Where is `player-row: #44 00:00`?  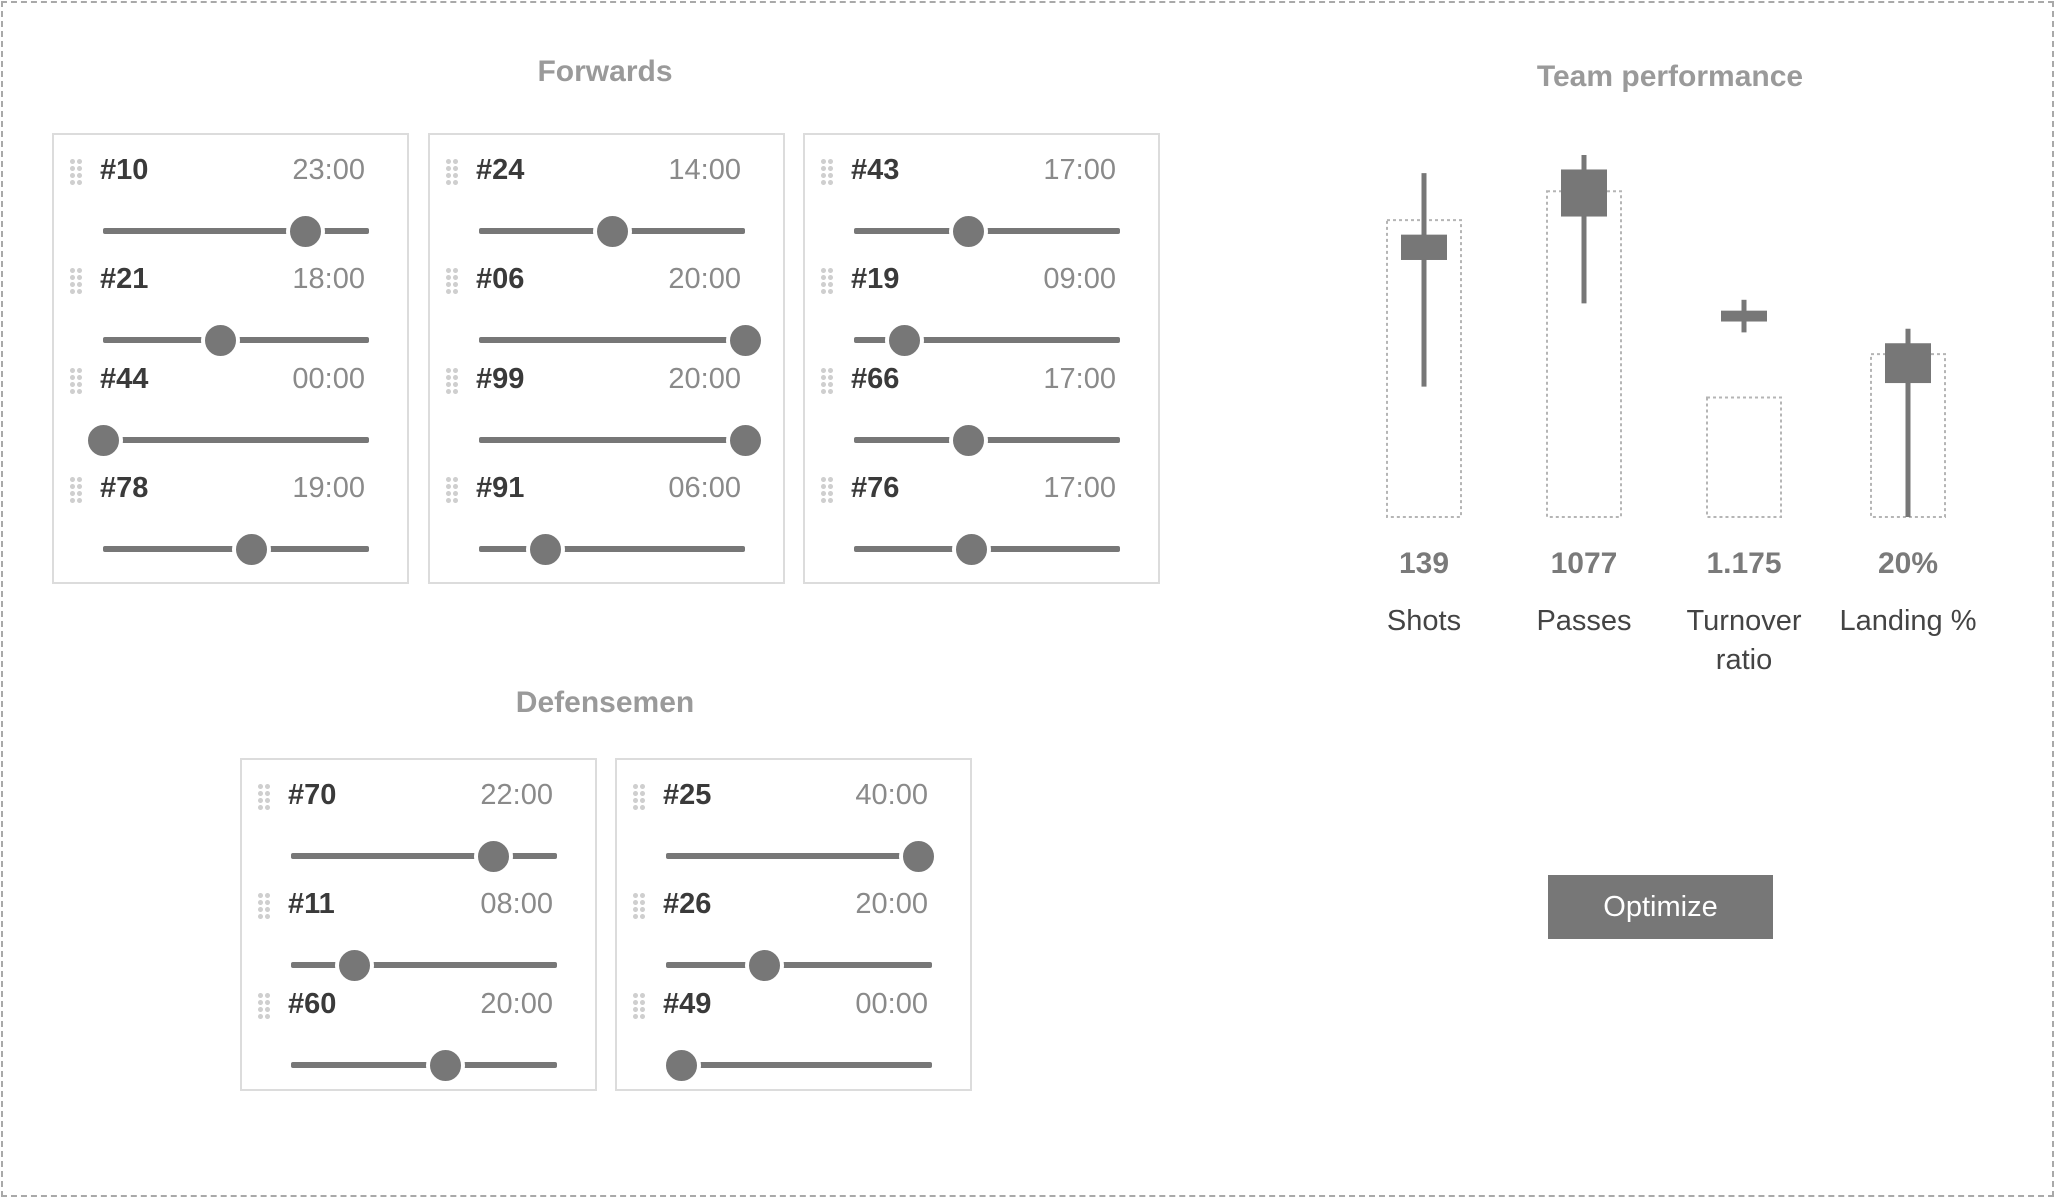
player-row: #44 00:00 is located at coordinates (230, 409).